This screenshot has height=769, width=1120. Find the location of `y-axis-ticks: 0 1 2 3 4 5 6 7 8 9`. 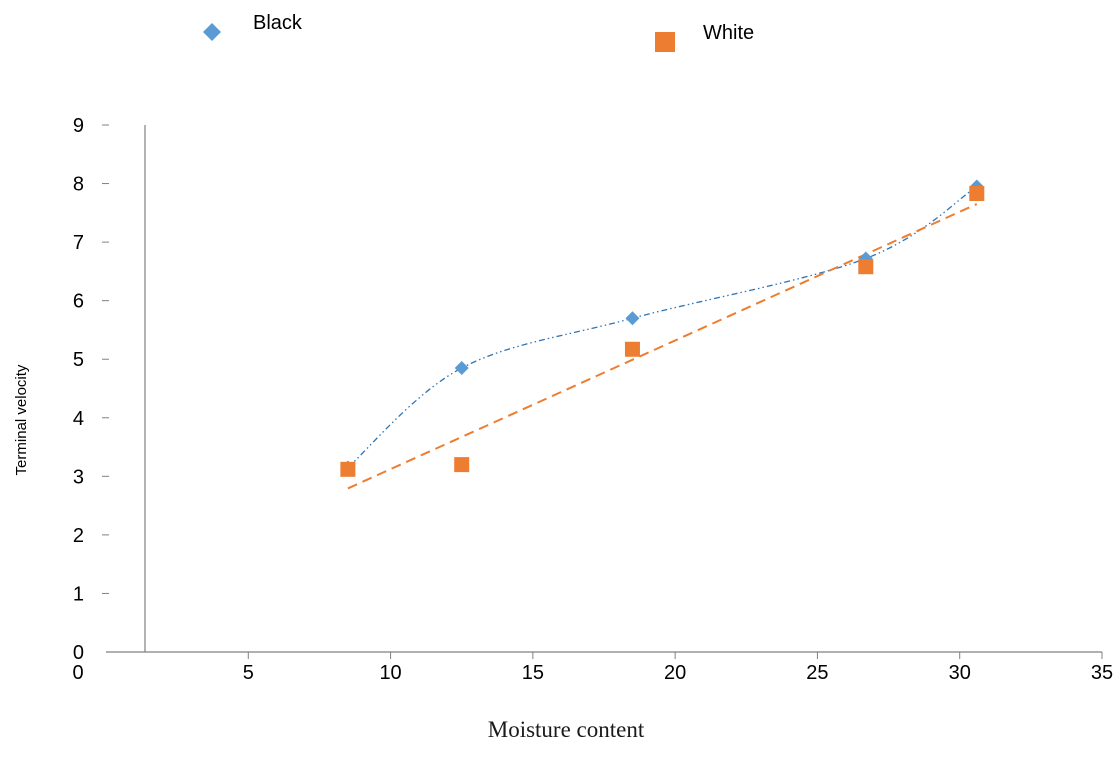

y-axis-ticks: 0 1 2 3 4 5 6 7 8 9 is located at coordinates (91, 389).